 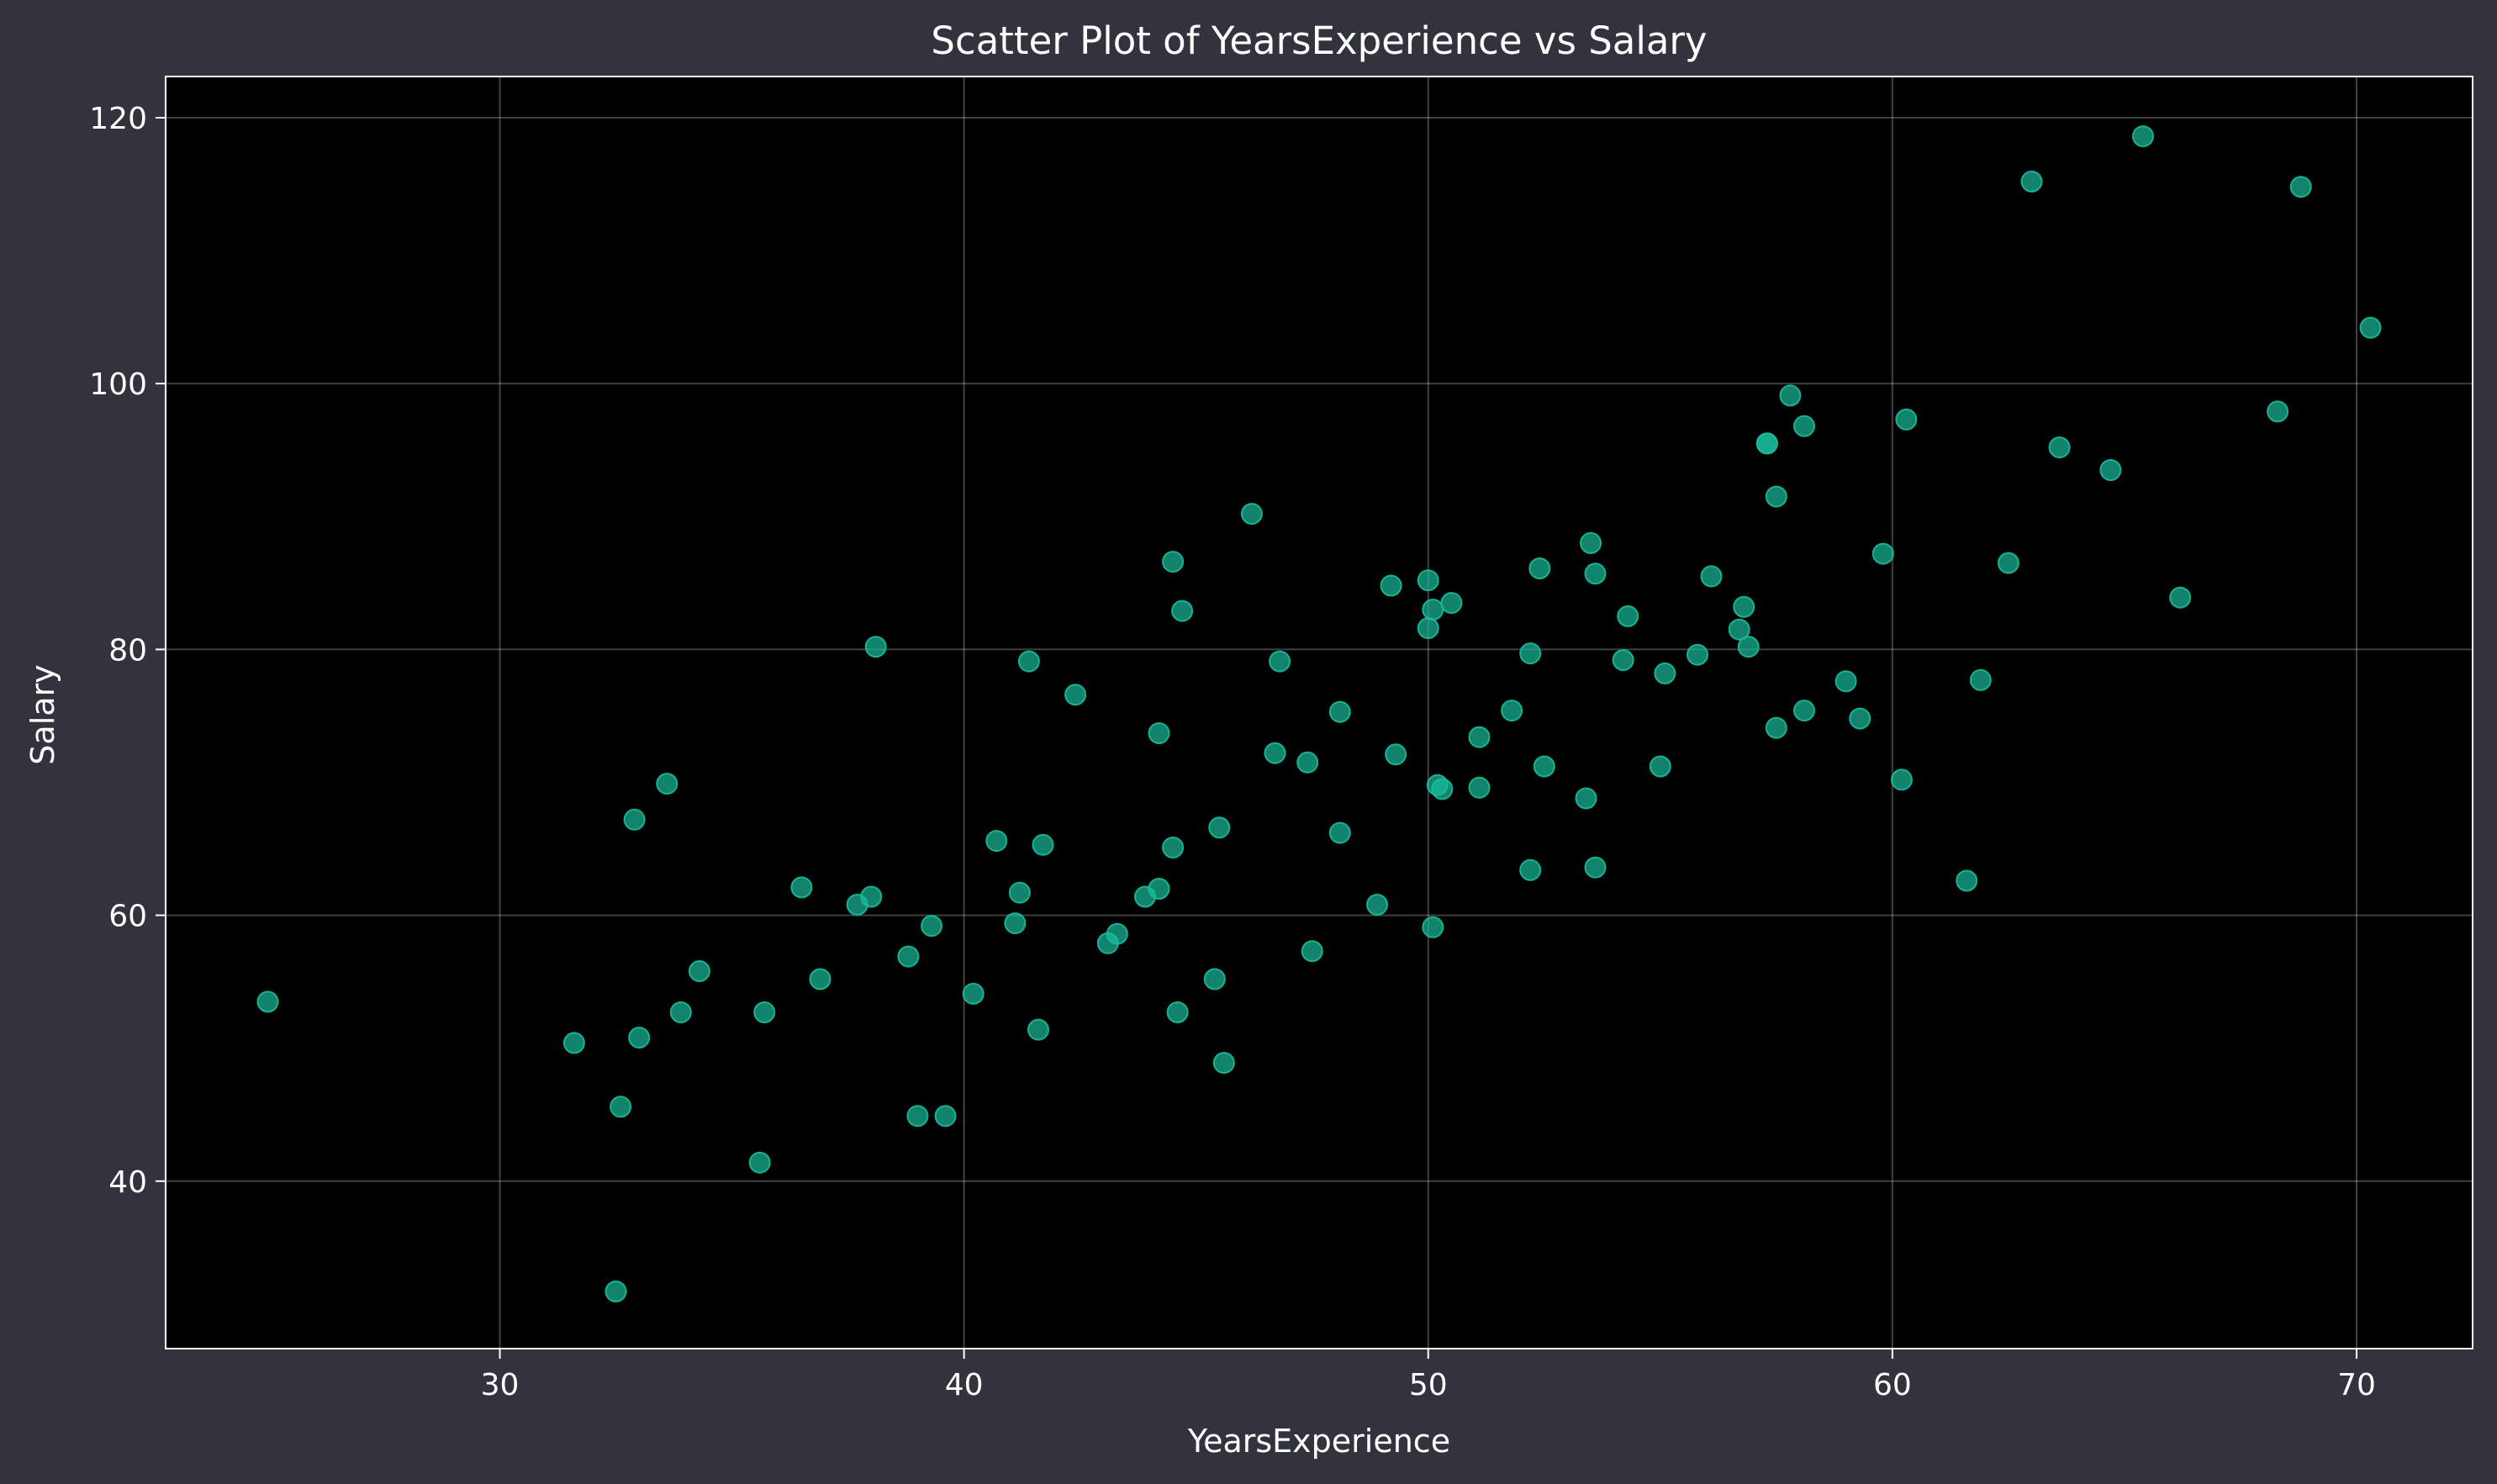 I want to click on y-tick-label: 60, so click(x=128, y=917).